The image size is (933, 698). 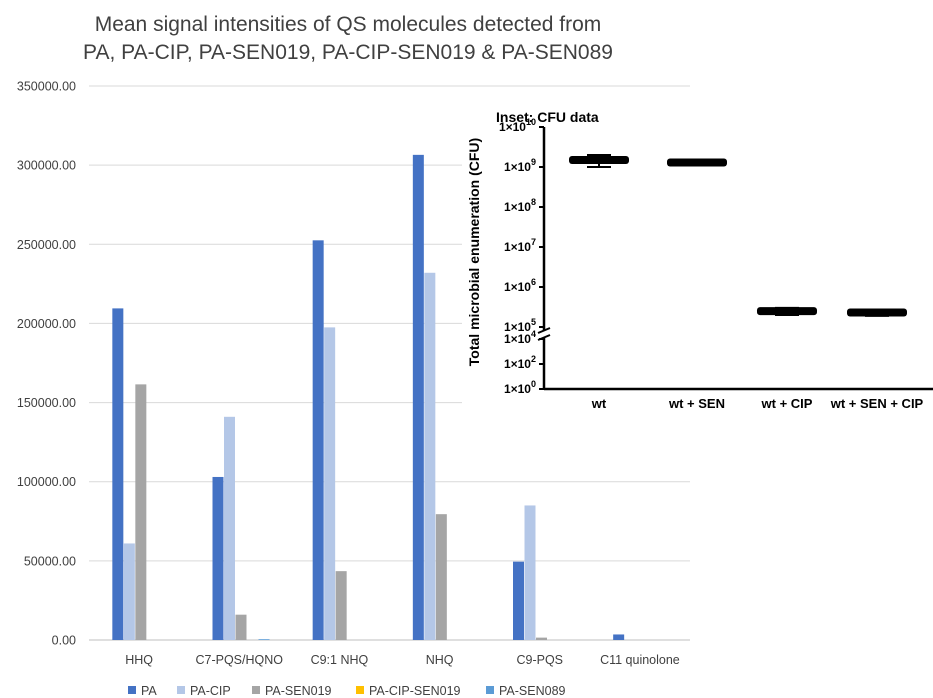 What do you see at coordinates (696, 403) in the screenshot?
I see `inset-category-label: wt + SEN` at bounding box center [696, 403].